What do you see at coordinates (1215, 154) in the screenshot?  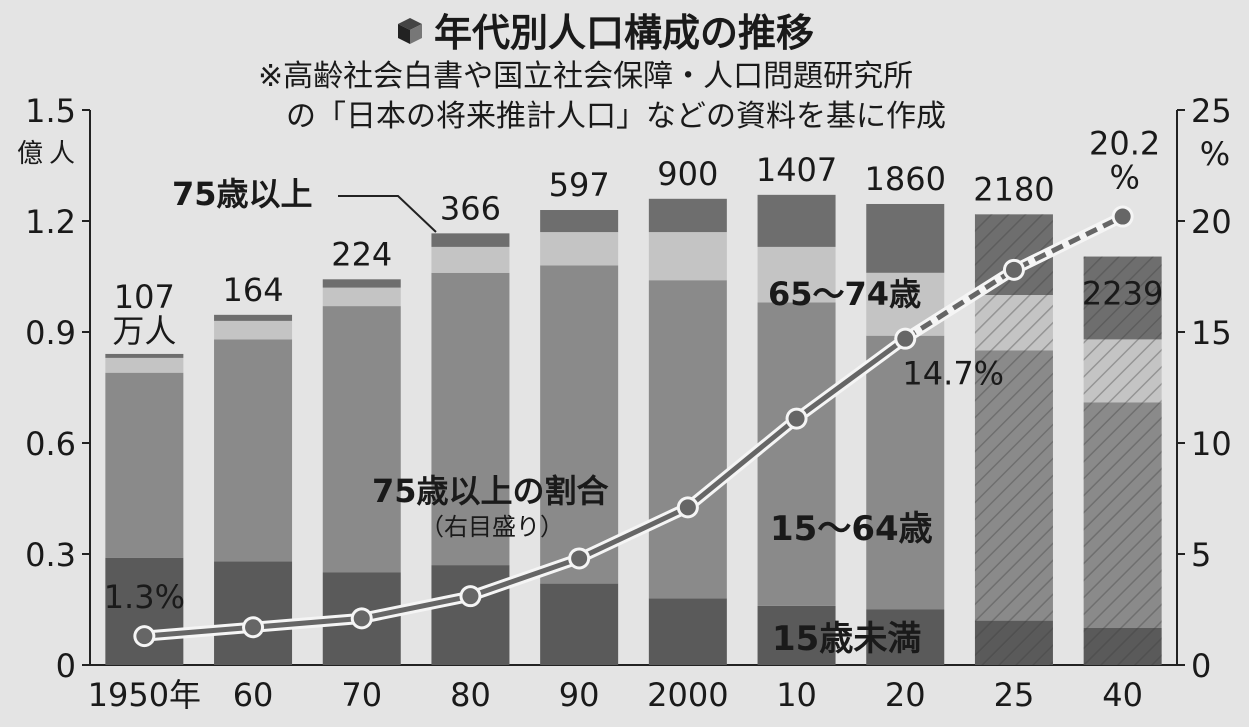 I see `right-axis-unit: %` at bounding box center [1215, 154].